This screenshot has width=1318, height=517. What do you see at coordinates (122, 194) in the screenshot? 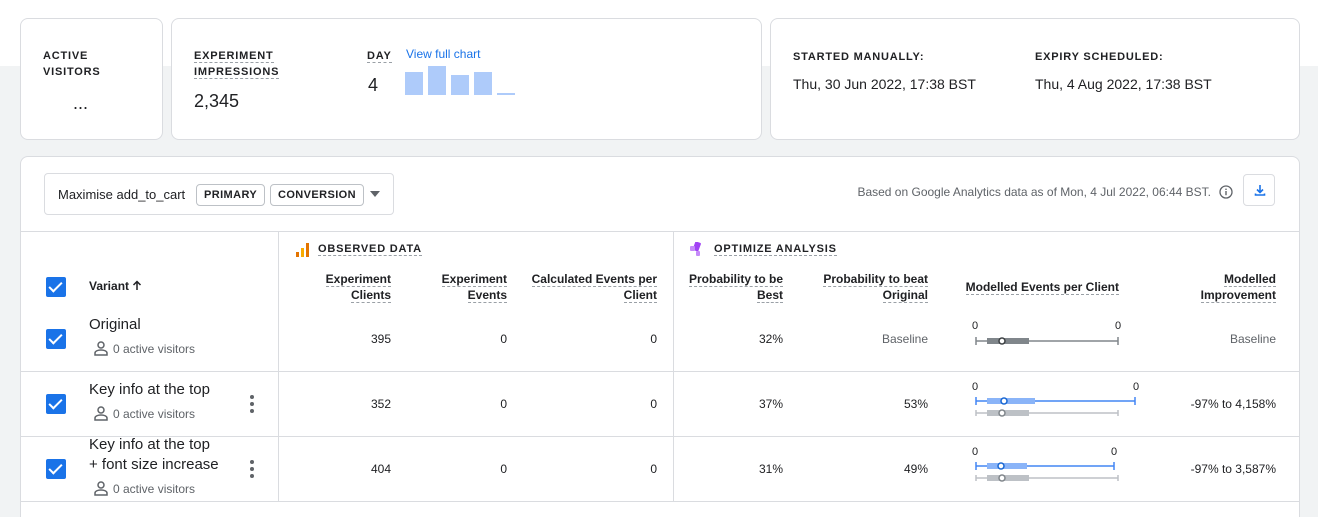
I see `objective-name: Maximise add_to_cart` at bounding box center [122, 194].